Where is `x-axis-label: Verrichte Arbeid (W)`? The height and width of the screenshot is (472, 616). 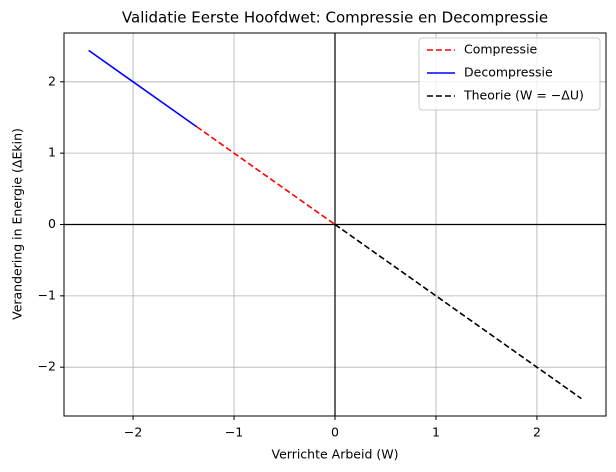
x-axis-label: Verrichte Arbeid (W) is located at coordinates (335, 454).